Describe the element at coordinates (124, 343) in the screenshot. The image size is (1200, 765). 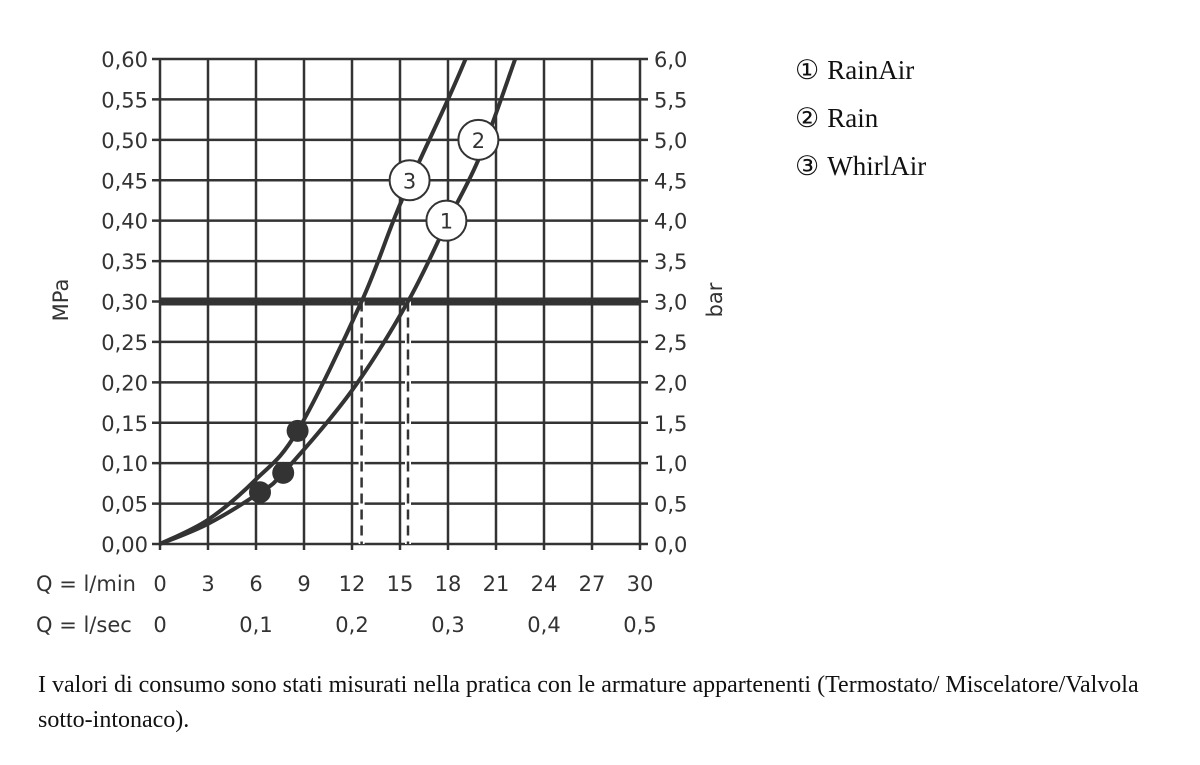
I see `y-tick-label-left: 0,25` at that location.